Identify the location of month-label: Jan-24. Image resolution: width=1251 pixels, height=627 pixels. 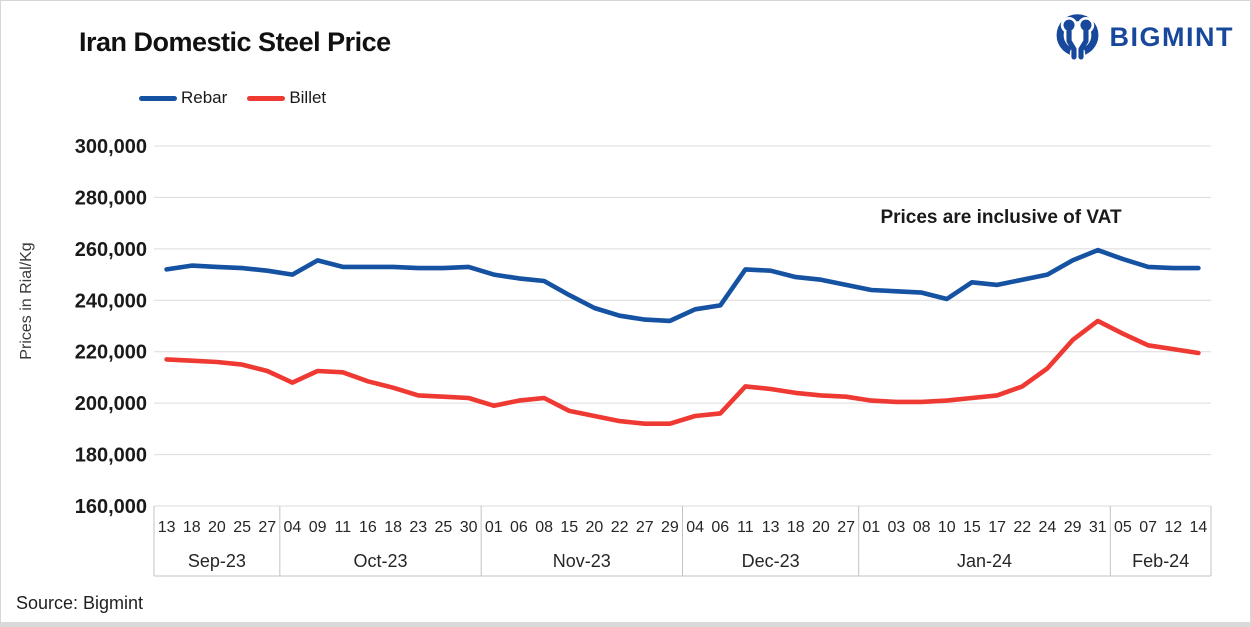
(984, 561).